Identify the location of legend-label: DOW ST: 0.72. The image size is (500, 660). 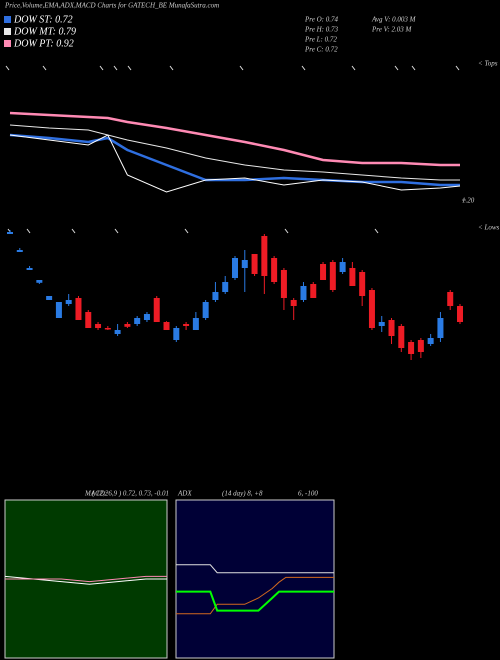
(43, 19).